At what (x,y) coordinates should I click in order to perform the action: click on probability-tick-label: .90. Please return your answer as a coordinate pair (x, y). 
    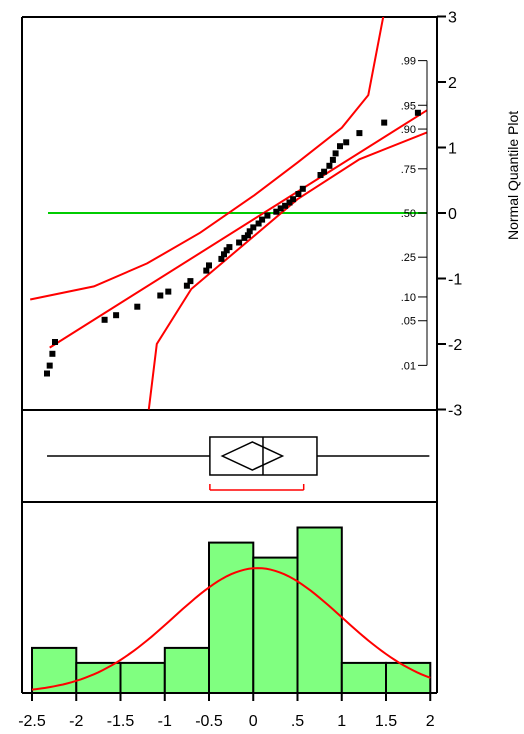
    Looking at the image, I should click on (408, 130).